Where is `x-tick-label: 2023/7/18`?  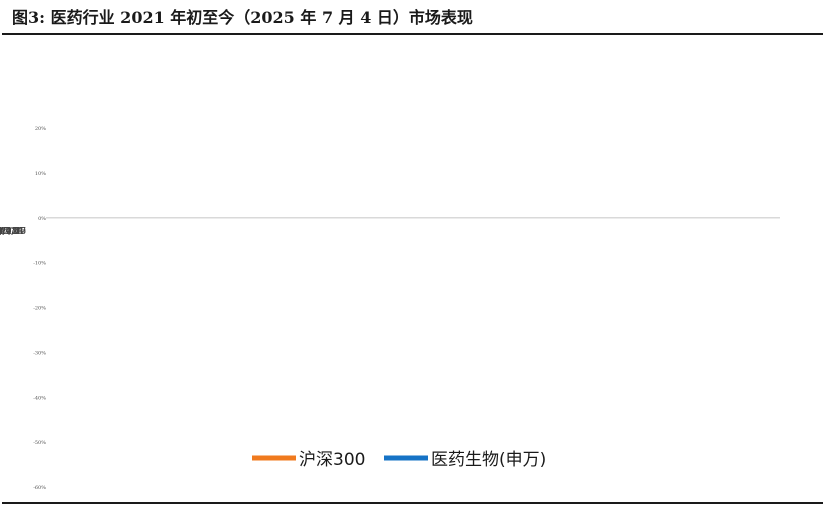
x-tick-label: 2023/7/18 is located at coordinates (11, 232).